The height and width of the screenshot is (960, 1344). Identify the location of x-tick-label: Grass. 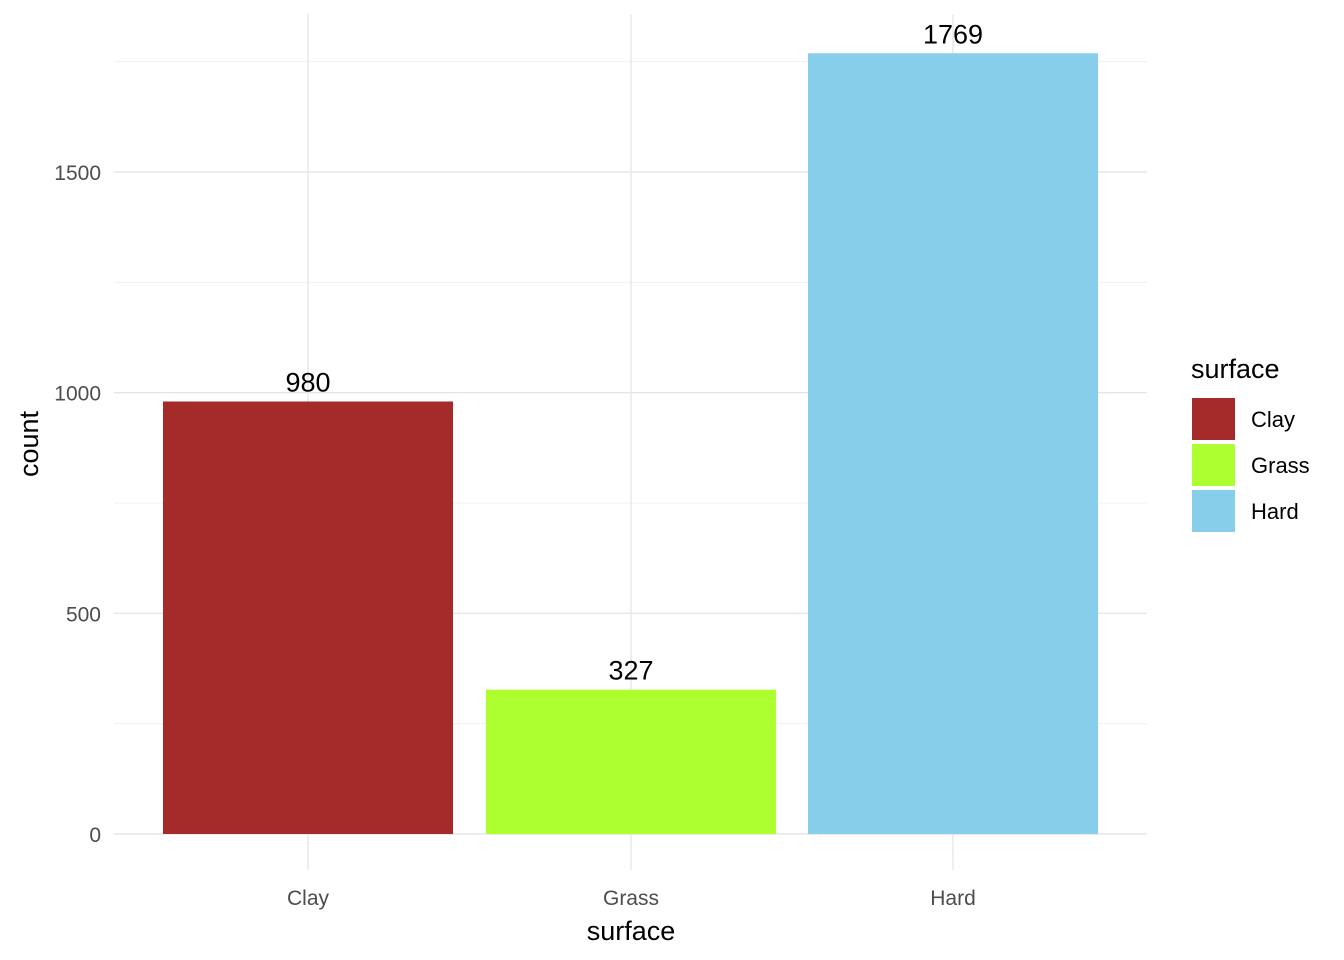
(631, 898).